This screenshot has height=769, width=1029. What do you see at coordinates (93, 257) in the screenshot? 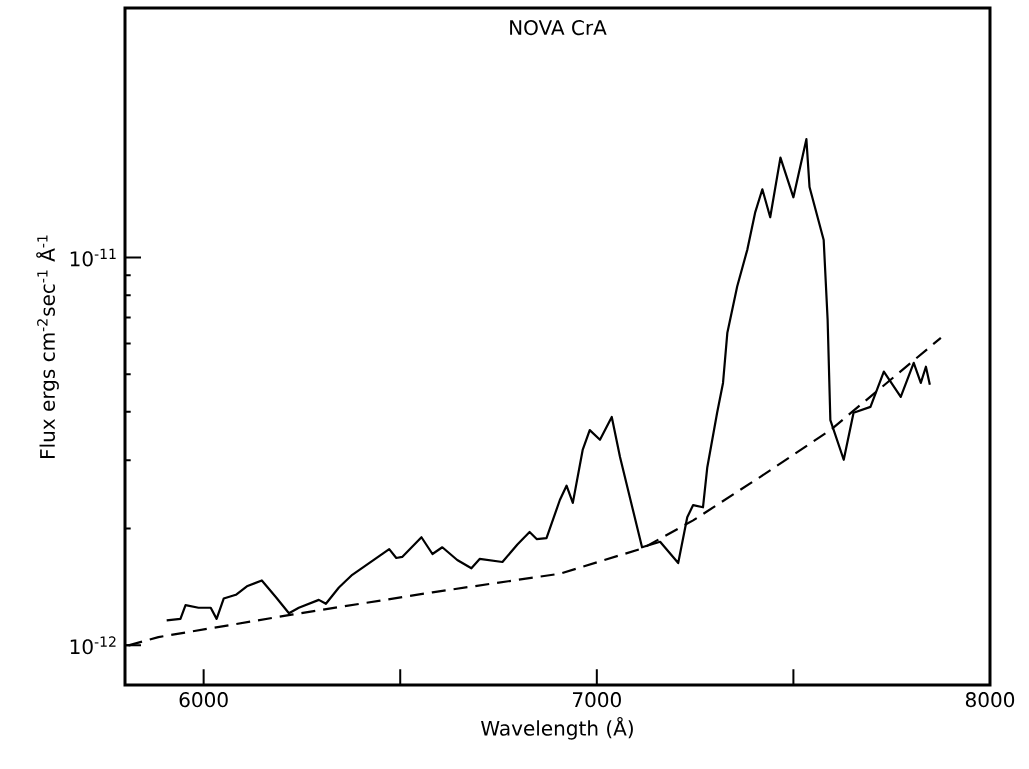
I see `y-tick-label: 10$^{-11}$` at bounding box center [93, 257].